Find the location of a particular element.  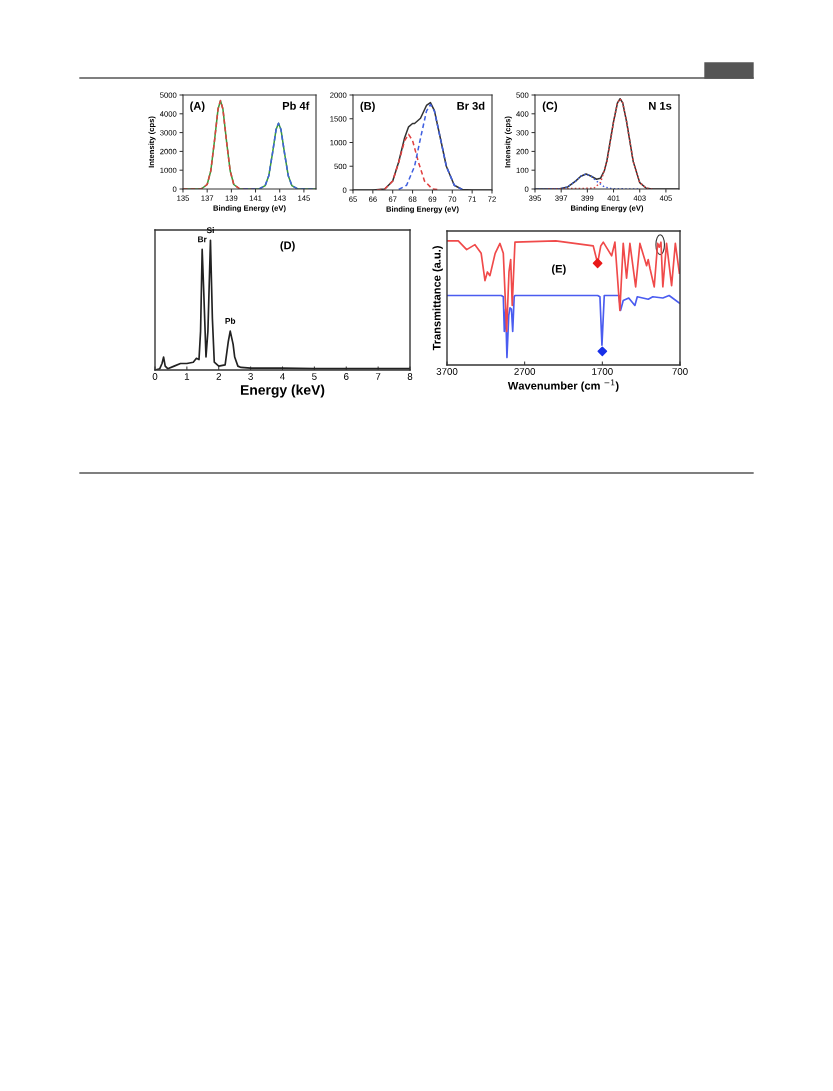

x-tick-label: 1700 is located at coordinates (602, 371).